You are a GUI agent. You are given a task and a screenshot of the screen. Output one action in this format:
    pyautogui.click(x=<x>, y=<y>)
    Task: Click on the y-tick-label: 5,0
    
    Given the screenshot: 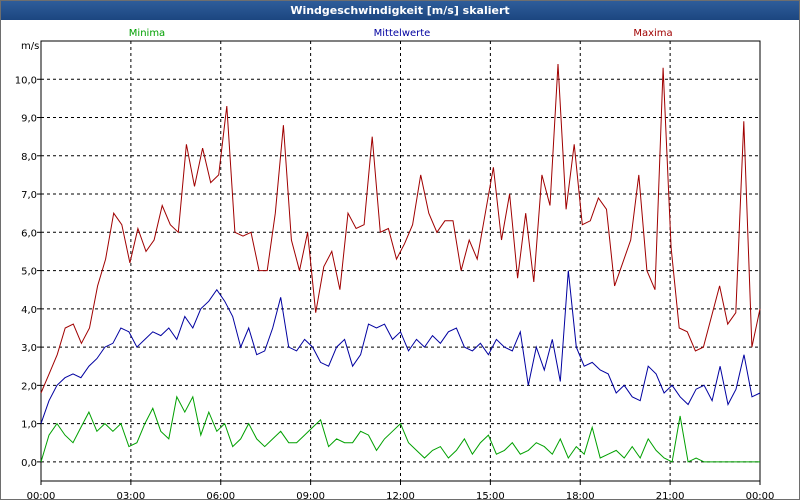 What is the action you would take?
    pyautogui.click(x=29, y=272)
    